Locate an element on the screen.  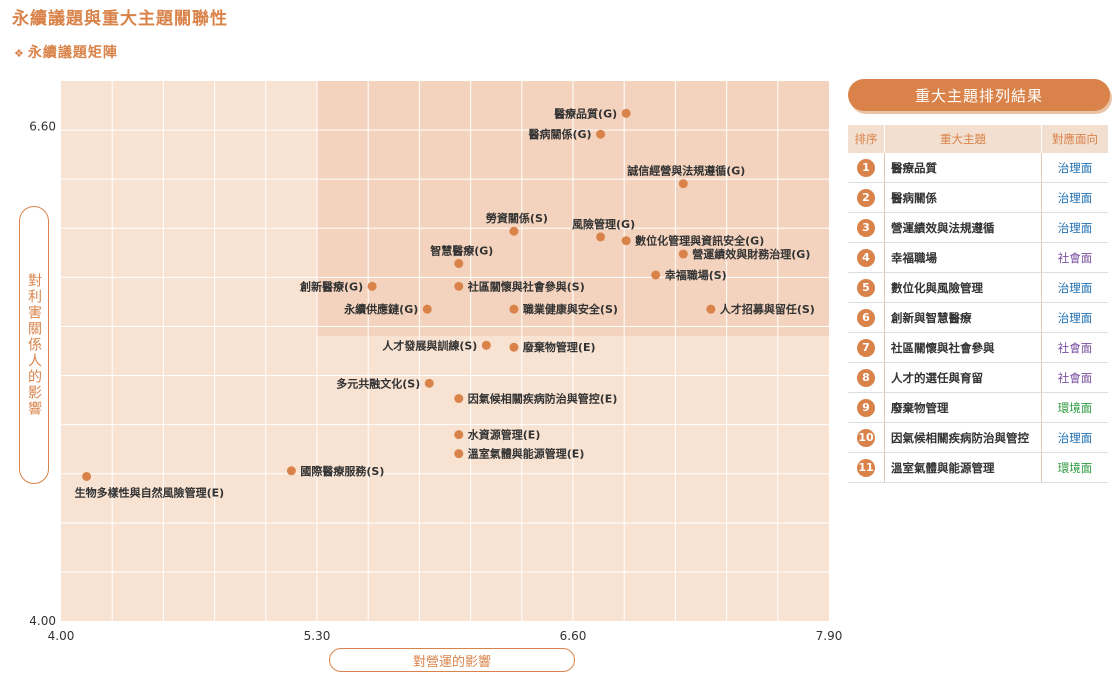
ranking-title: 重大主題排列結果 is located at coordinates (979, 95).